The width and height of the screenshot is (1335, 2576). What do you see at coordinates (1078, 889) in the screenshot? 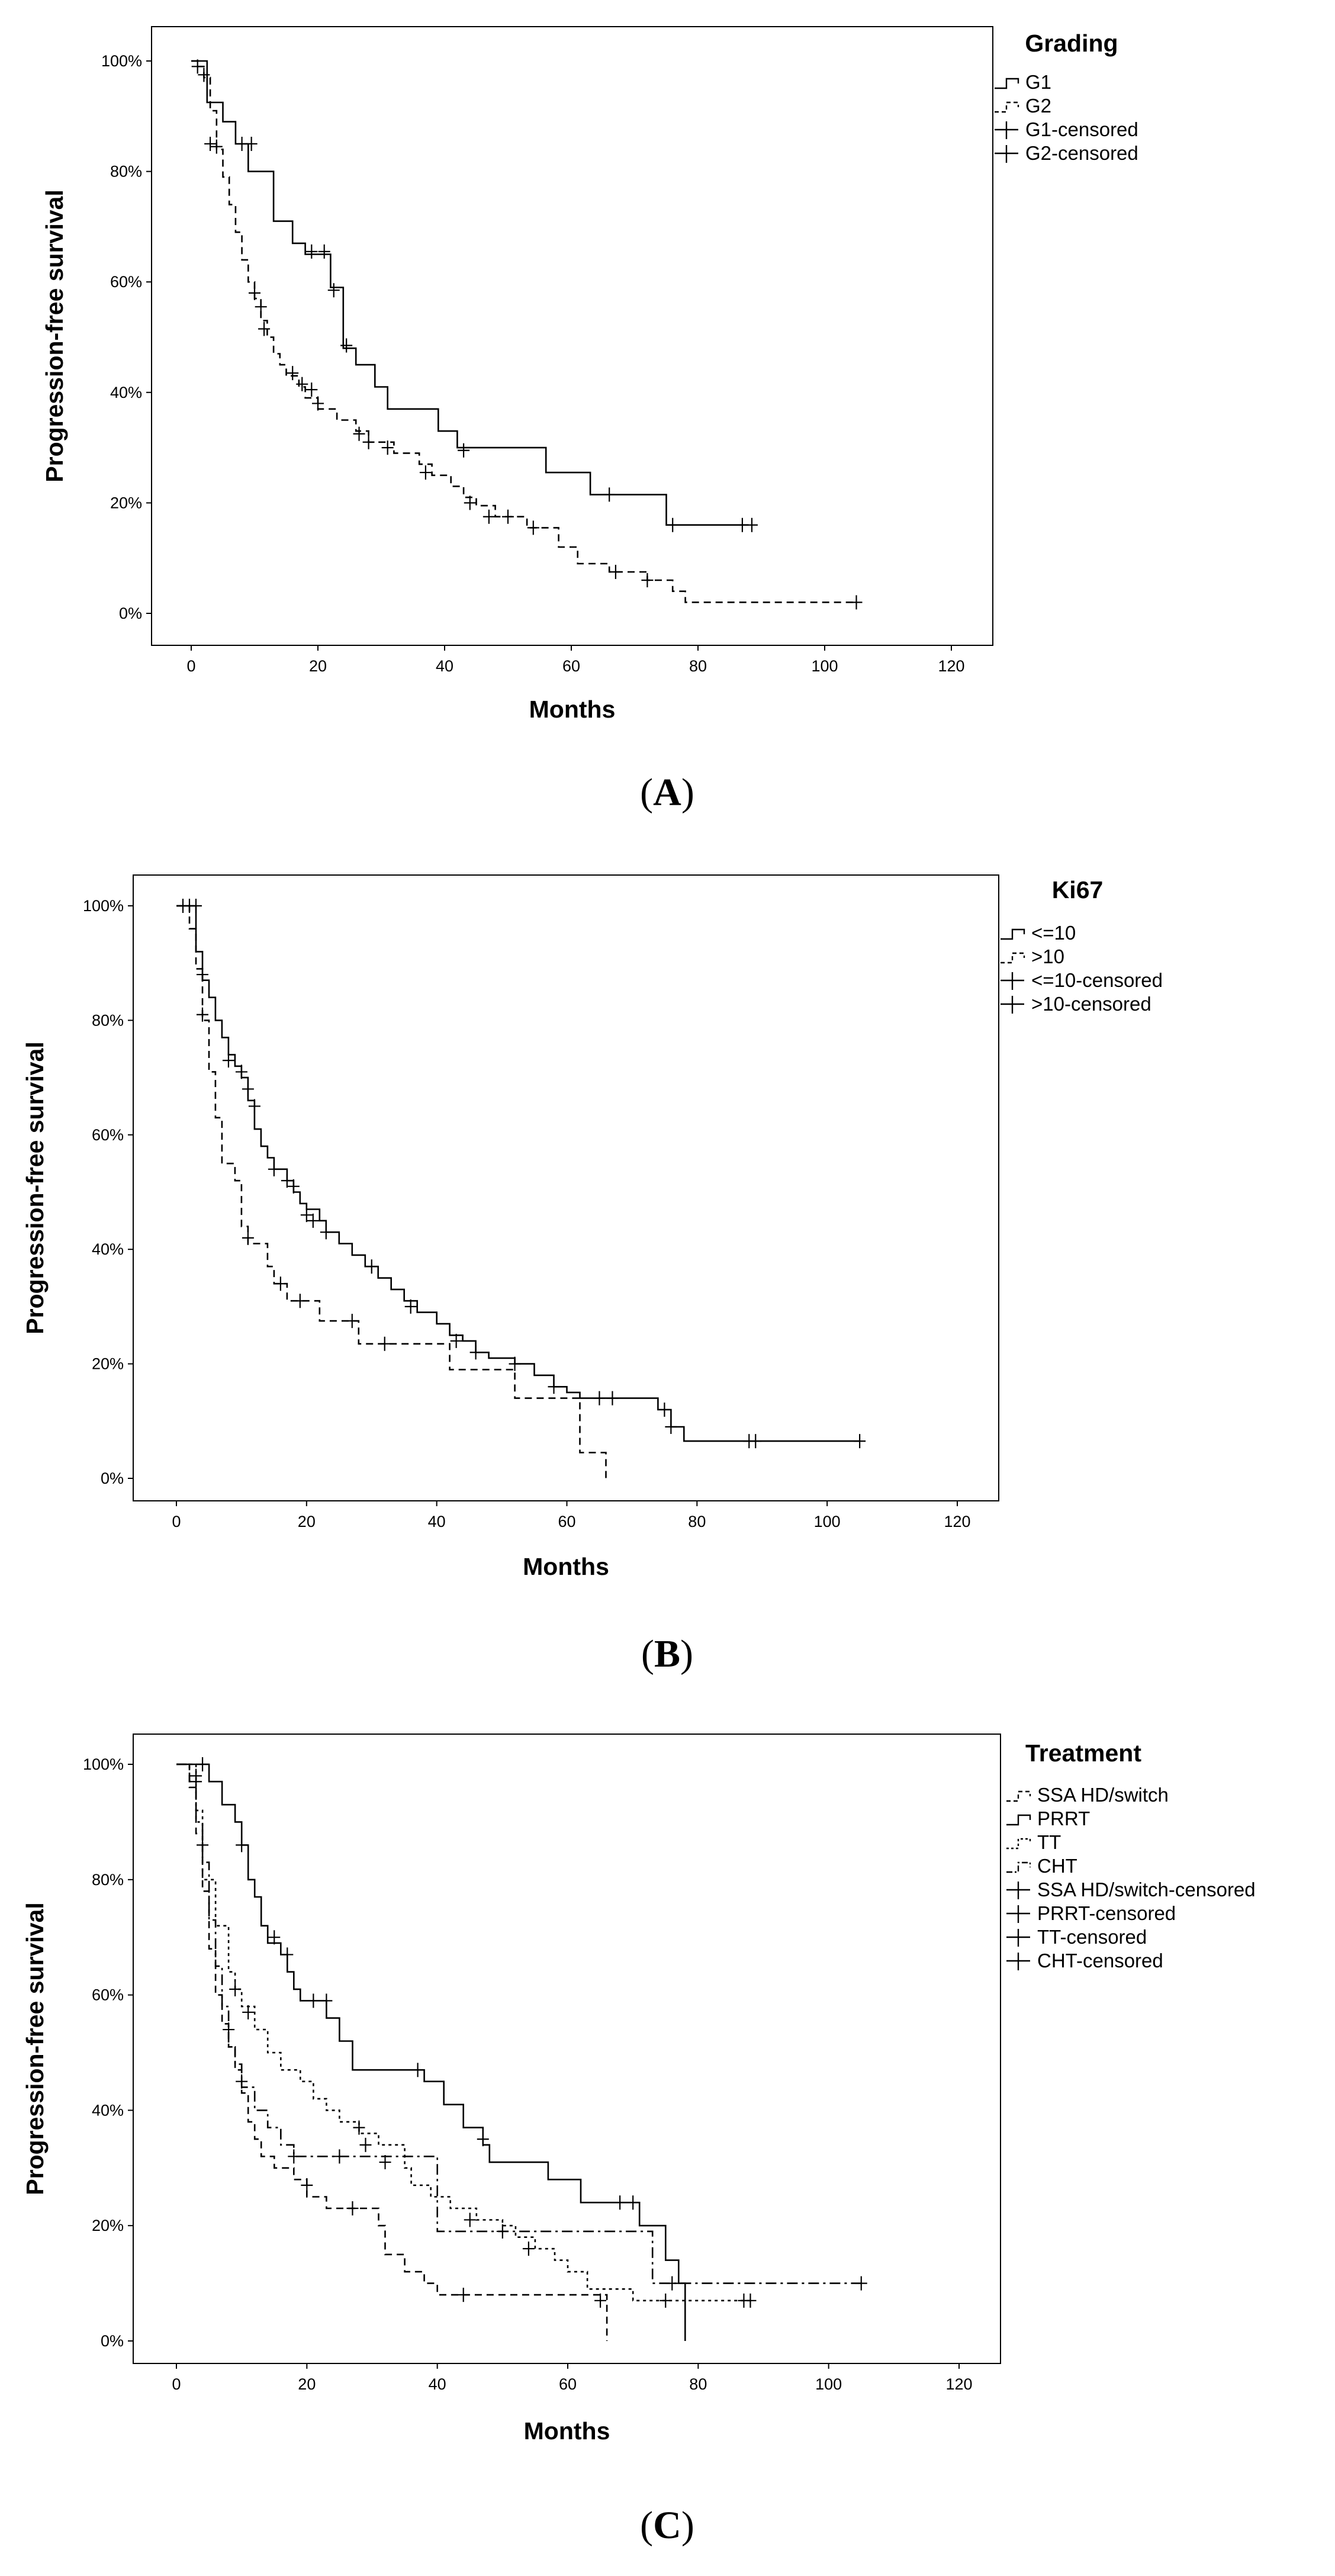
I see `legend-title: Ki67` at bounding box center [1078, 889].